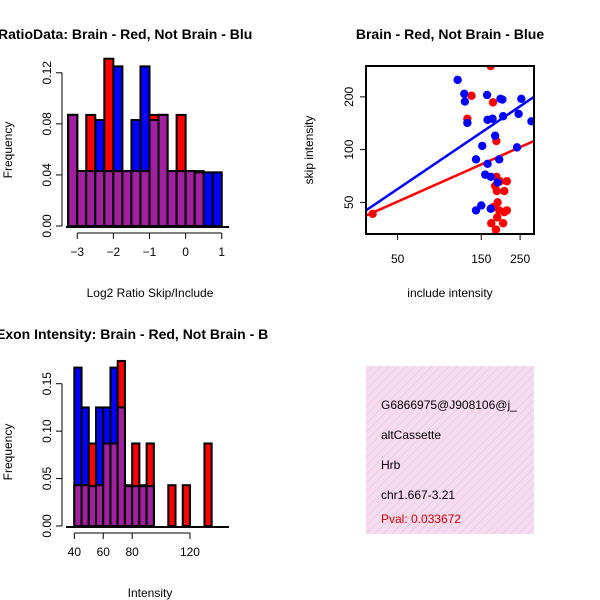  I want to click on x-tick-label: 50, so click(398, 259).